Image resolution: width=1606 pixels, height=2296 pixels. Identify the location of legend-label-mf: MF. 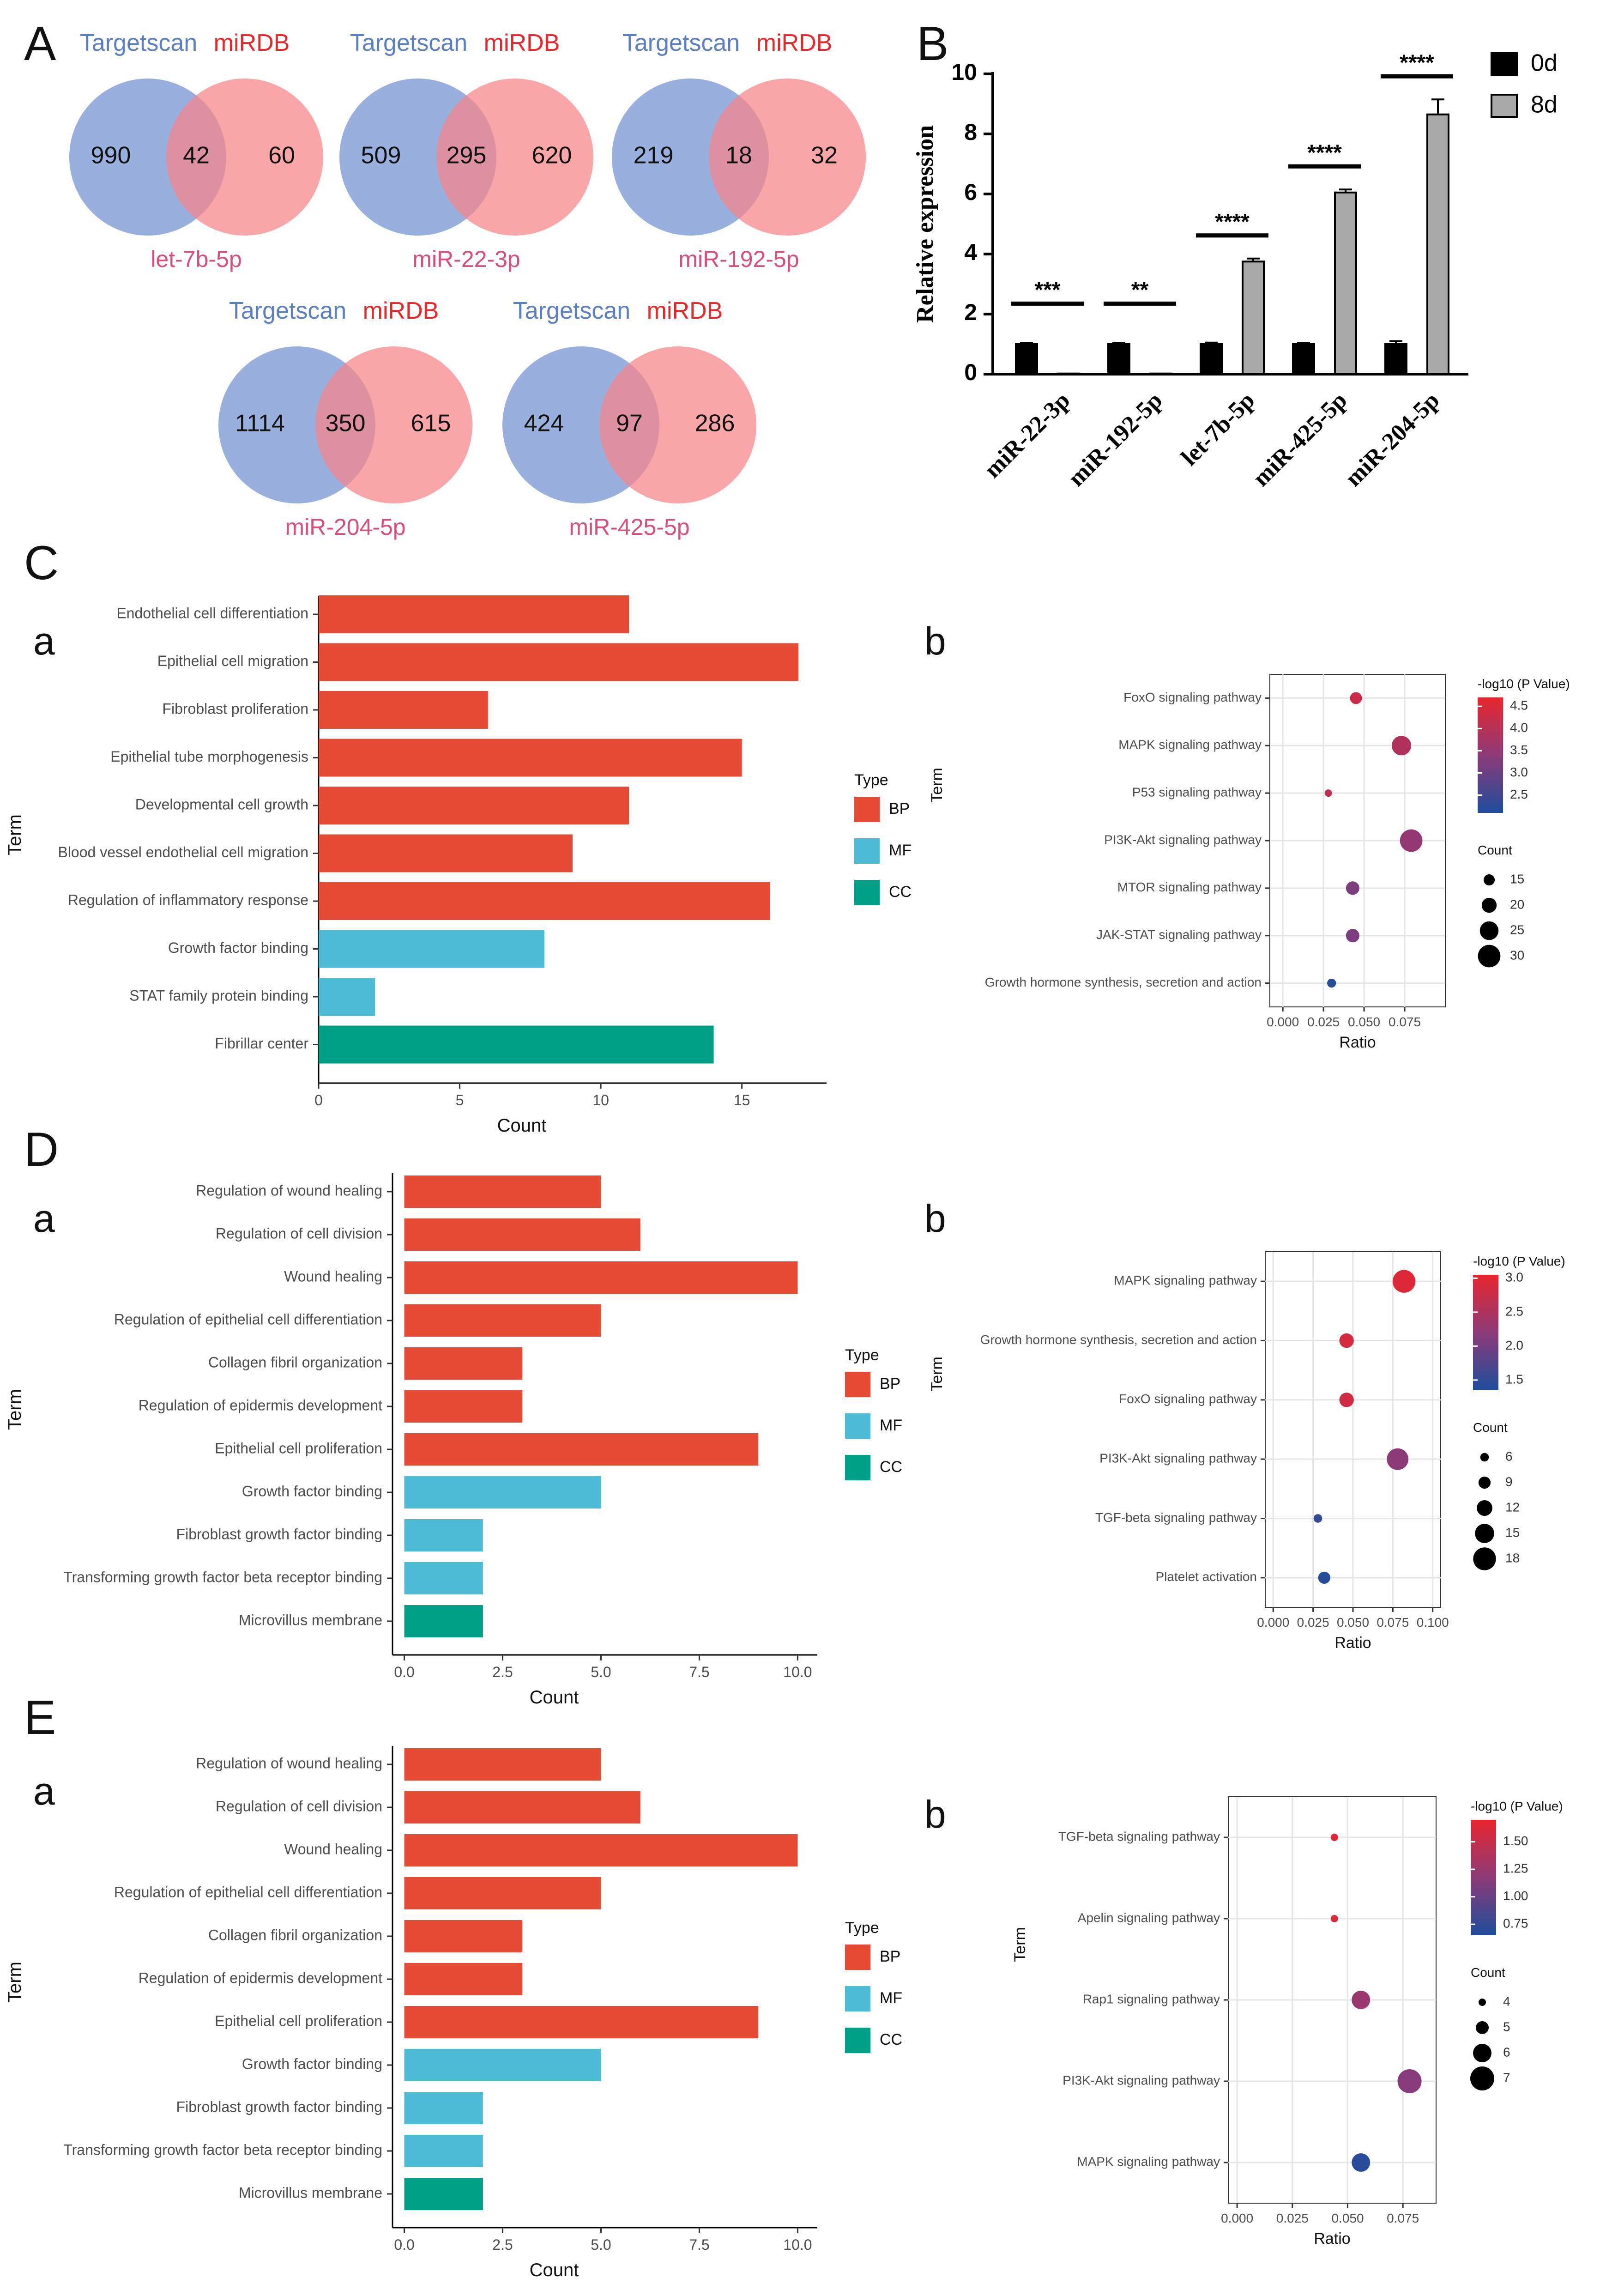
(901, 850).